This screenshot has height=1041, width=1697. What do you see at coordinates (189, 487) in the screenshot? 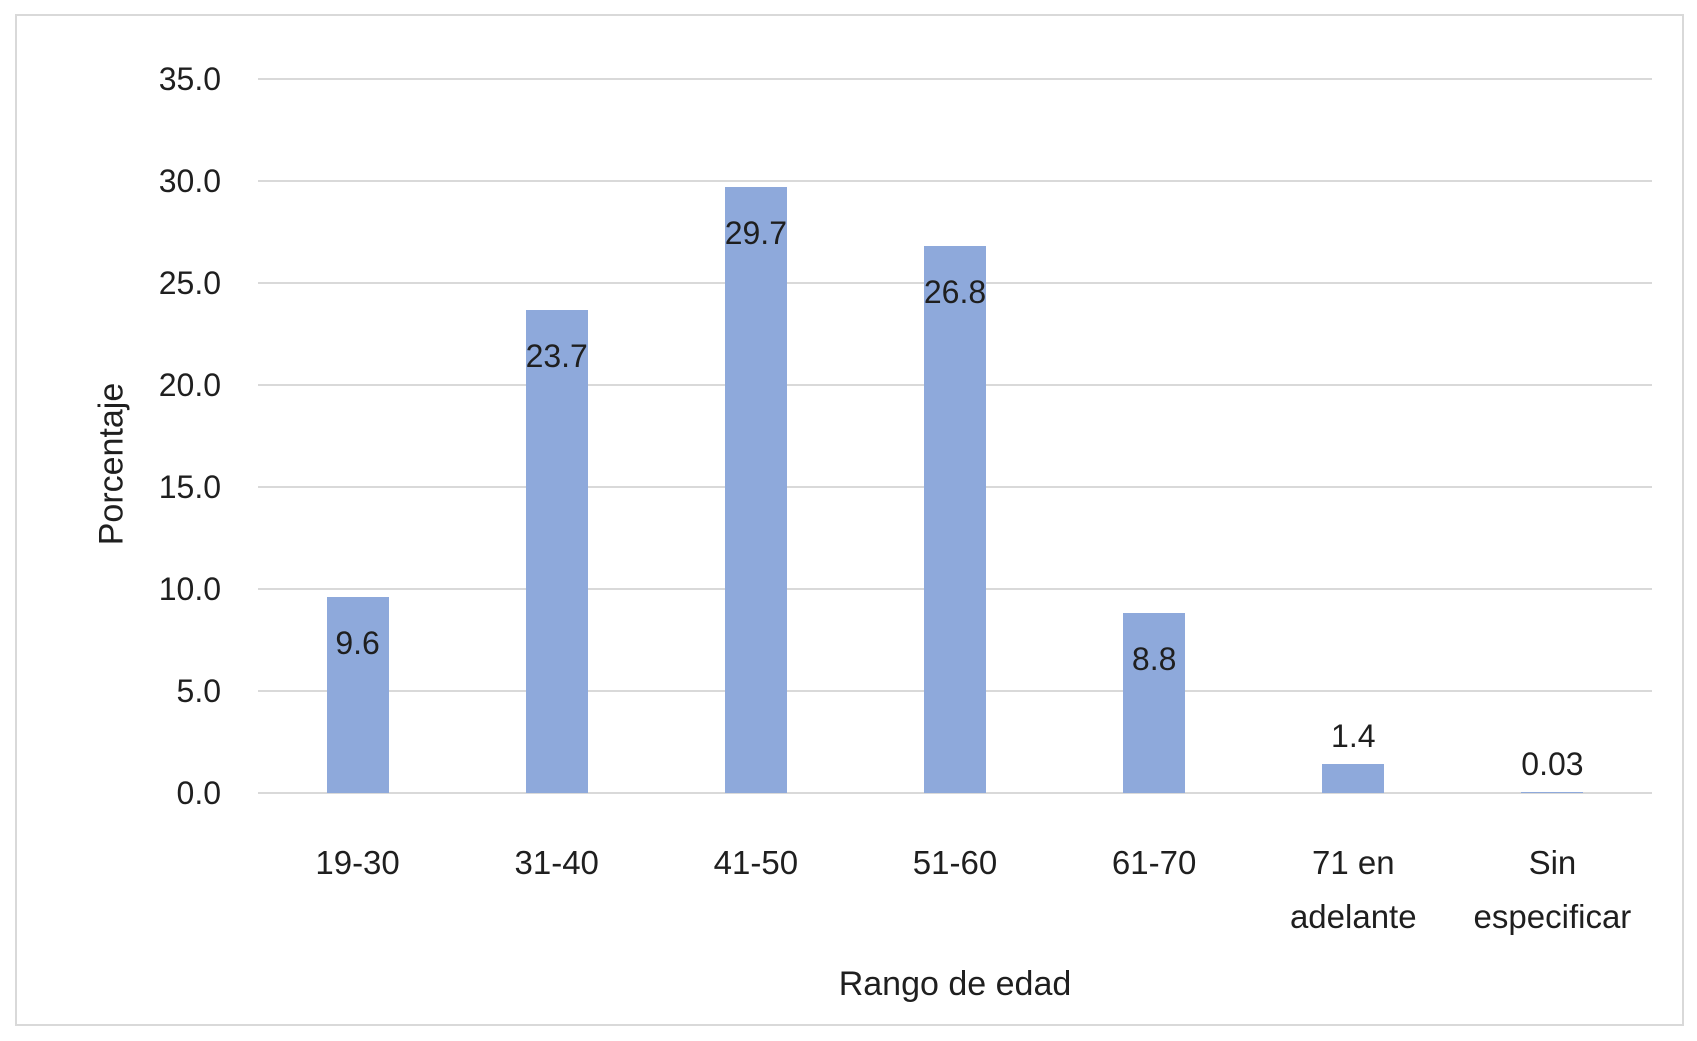
I see `y-tick-label: 15.0` at bounding box center [189, 487].